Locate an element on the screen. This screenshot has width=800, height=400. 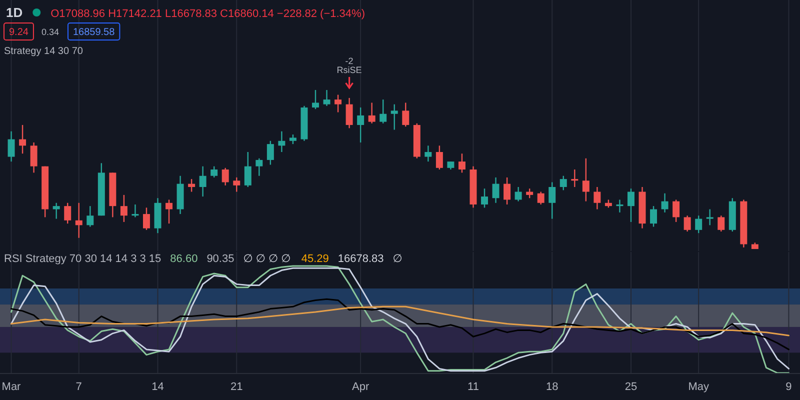
x-tick-label: Apr is located at coordinates (361, 387).